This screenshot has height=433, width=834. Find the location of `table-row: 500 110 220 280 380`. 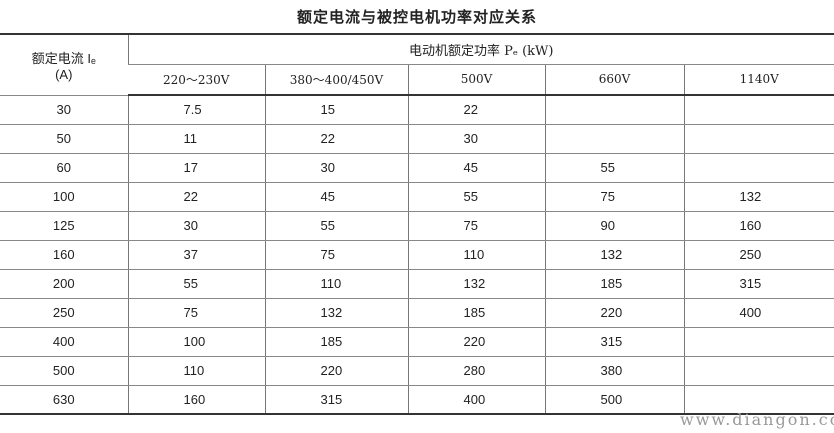

table-row: 500 110 220 280 380 is located at coordinates (417, 371).